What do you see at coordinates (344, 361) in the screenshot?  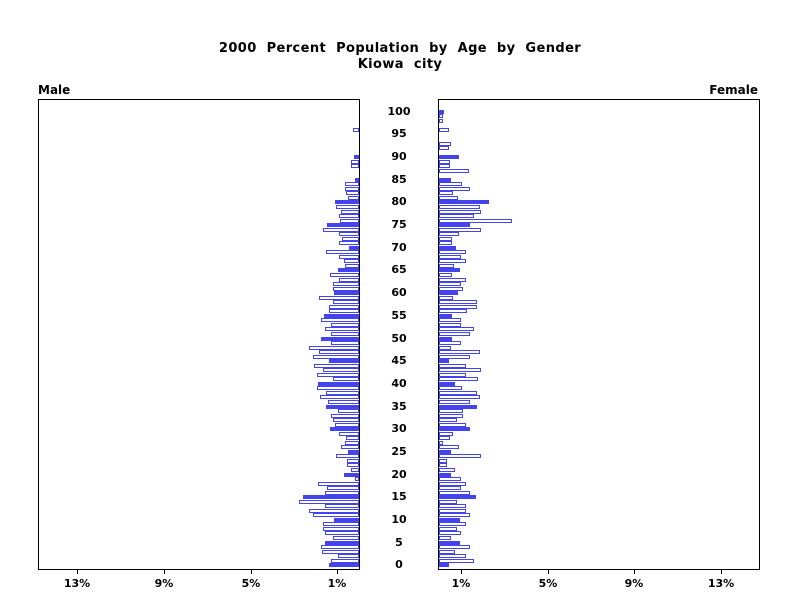 I see `male-age-45-bar` at bounding box center [344, 361].